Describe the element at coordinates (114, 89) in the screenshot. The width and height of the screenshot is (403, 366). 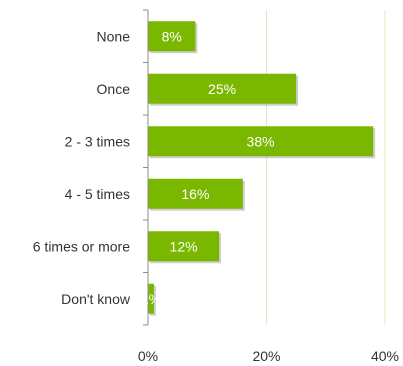
I see `category-label-1: Once` at that location.